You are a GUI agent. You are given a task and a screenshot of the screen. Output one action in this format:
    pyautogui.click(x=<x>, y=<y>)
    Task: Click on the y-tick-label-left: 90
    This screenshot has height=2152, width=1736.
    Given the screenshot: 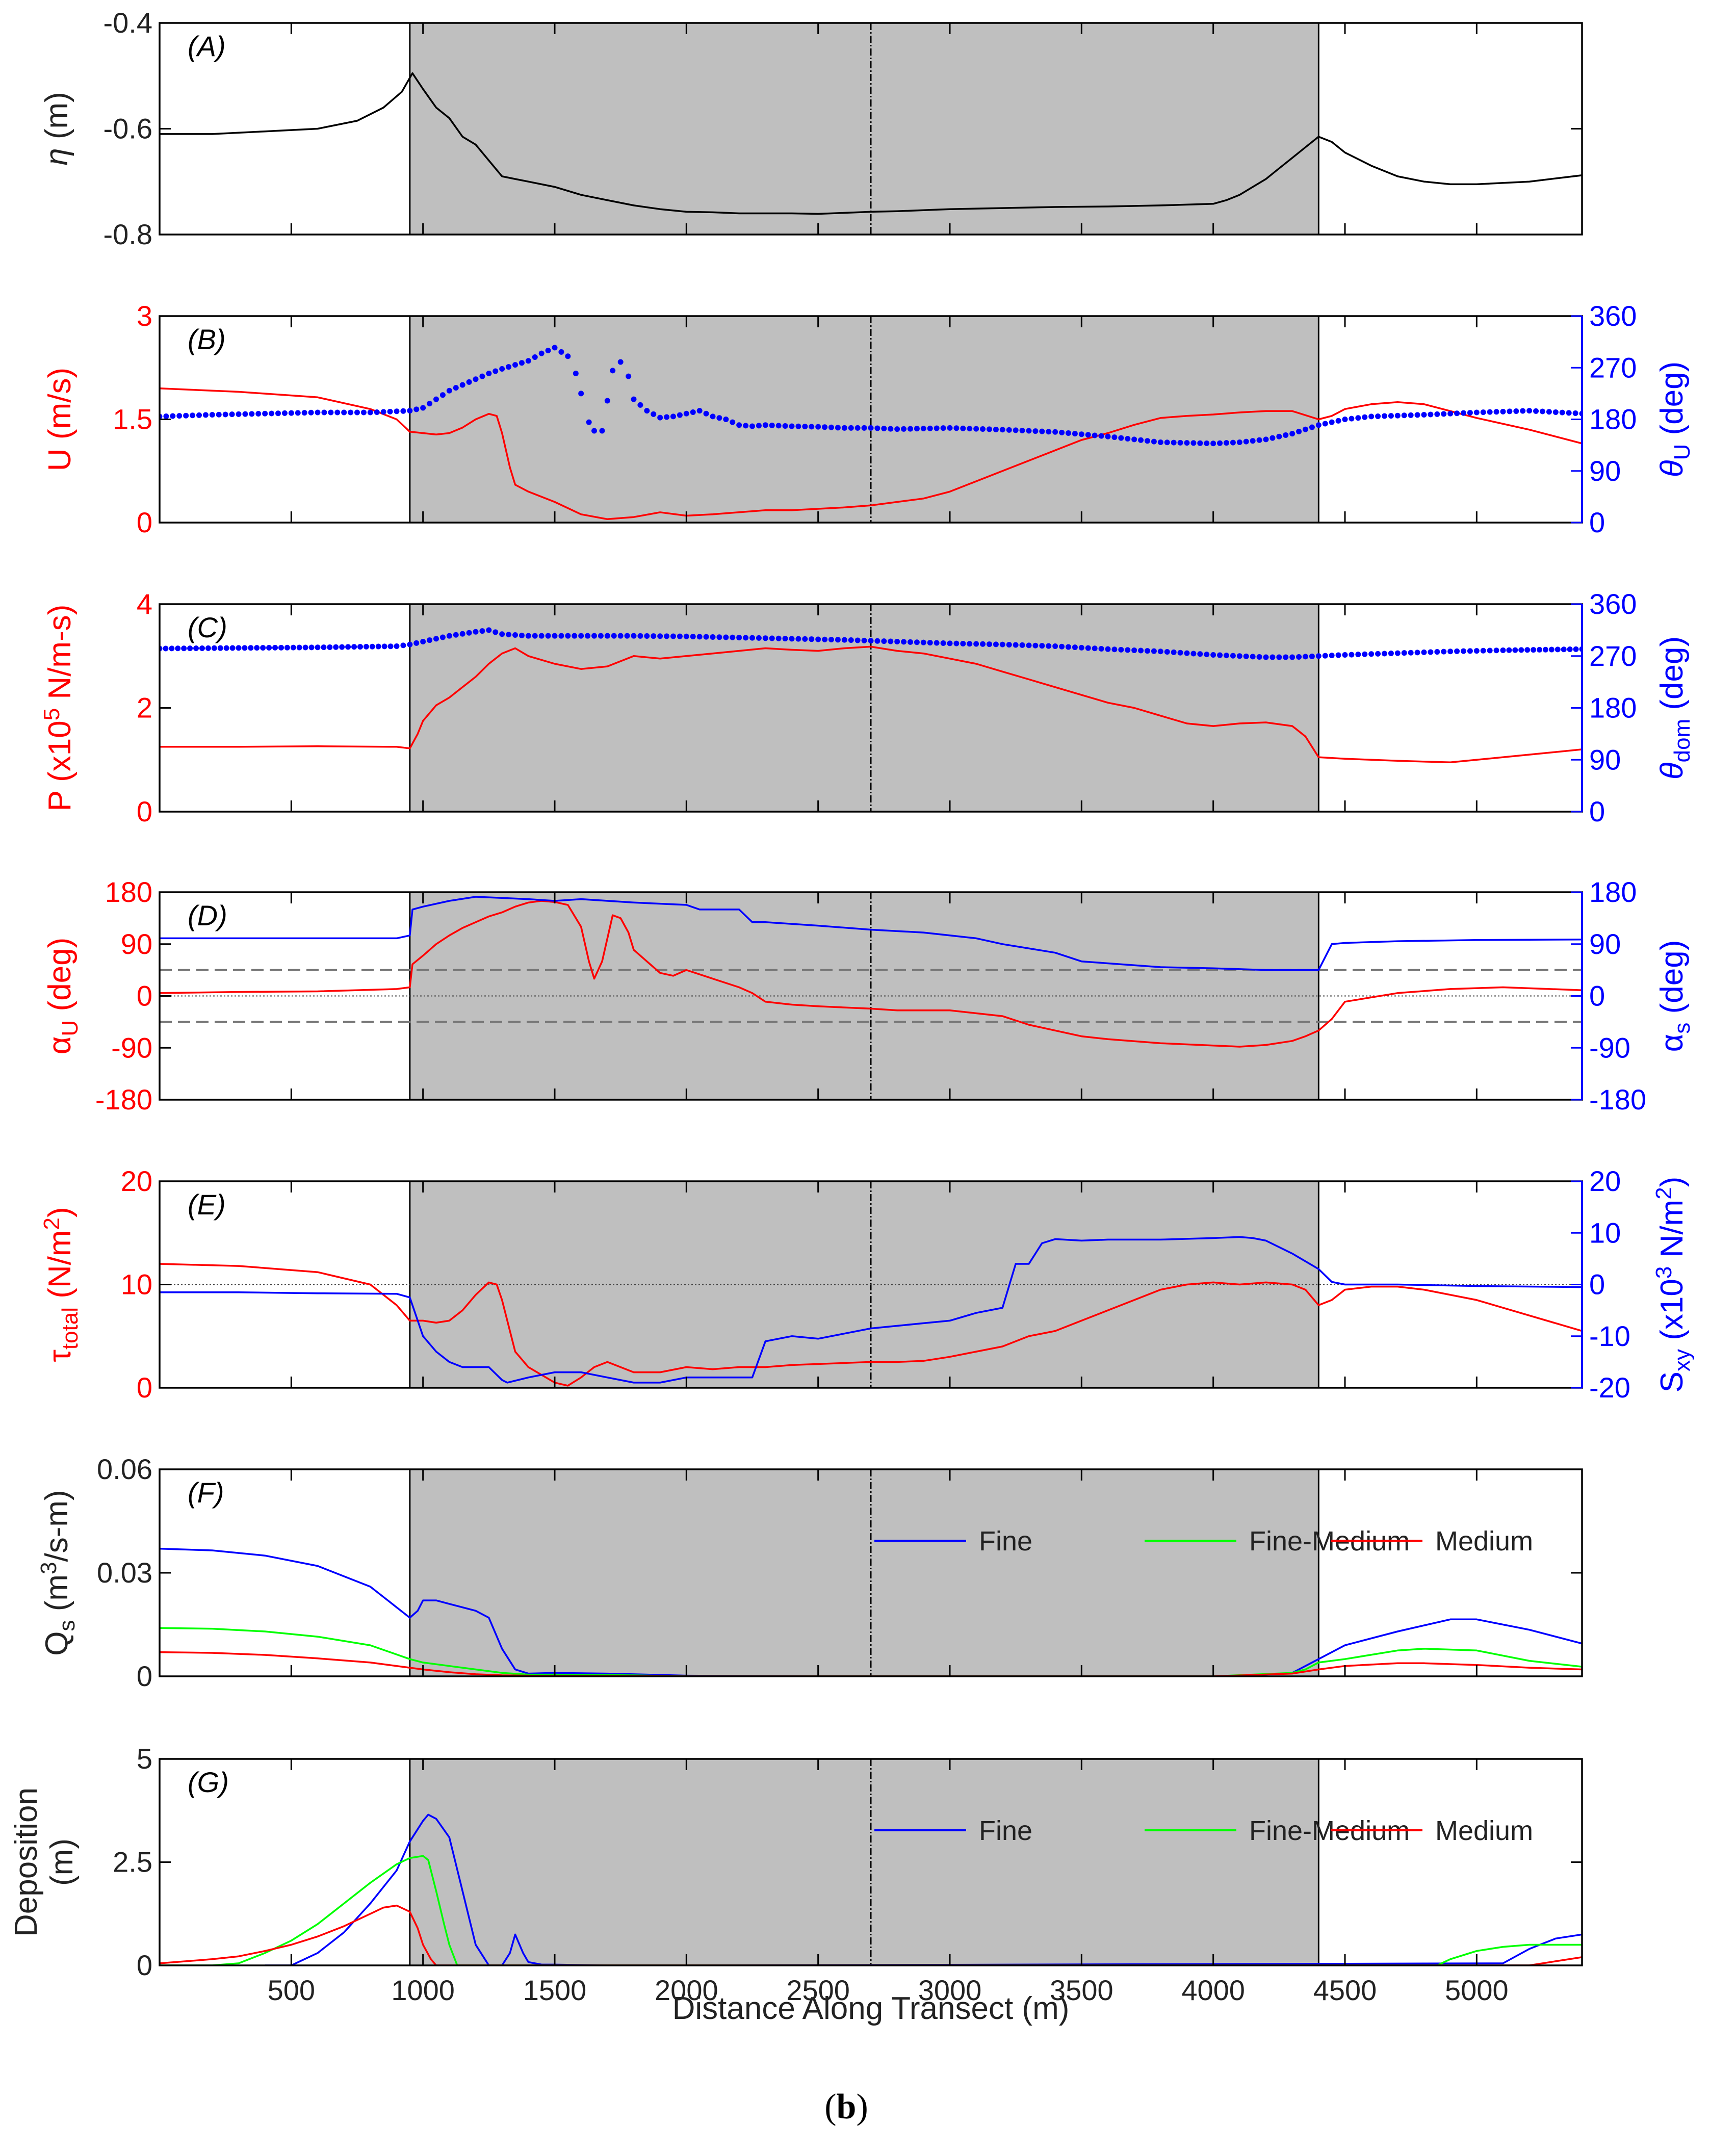 What is the action you would take?
    pyautogui.click(x=137, y=944)
    